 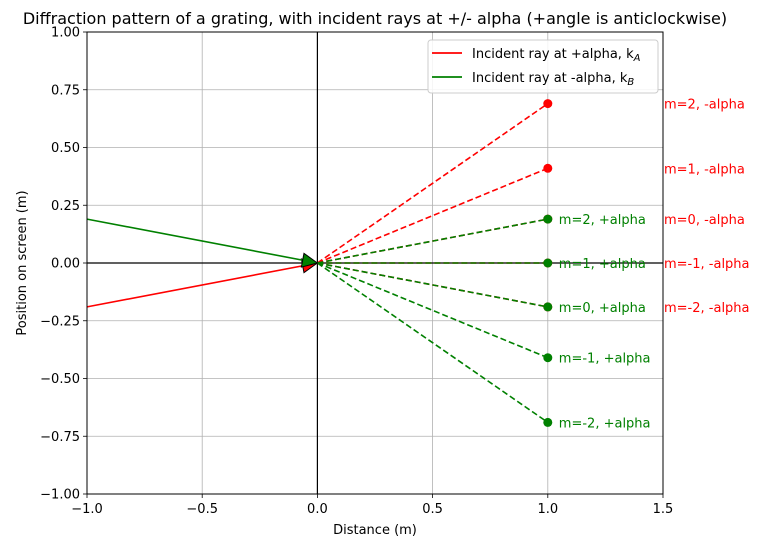 What do you see at coordinates (309, 260) in the screenshot?
I see `incident-arrowhead` at bounding box center [309, 260].